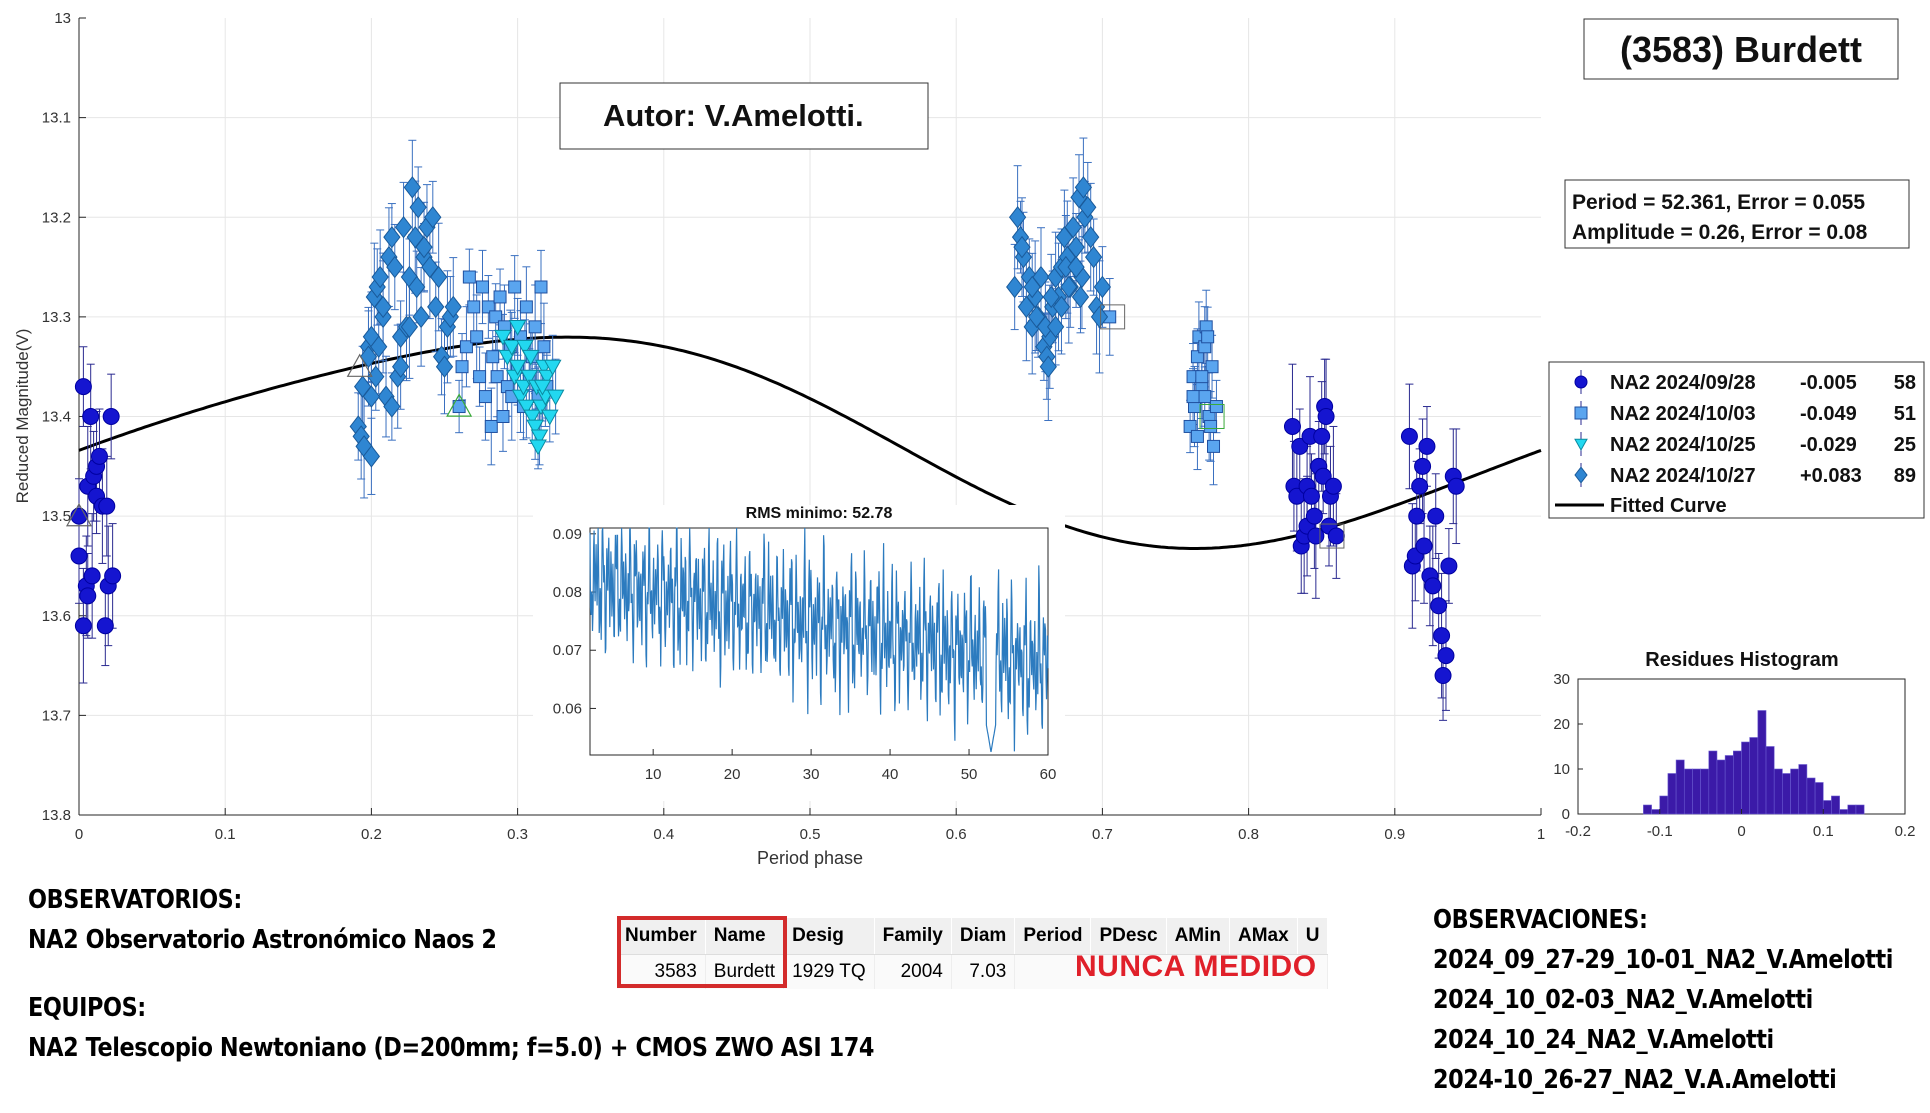 The height and width of the screenshot is (1113, 1930). Describe the element at coordinates (1561, 679) in the screenshot. I see `hist-y-tick-label: 30` at that location.